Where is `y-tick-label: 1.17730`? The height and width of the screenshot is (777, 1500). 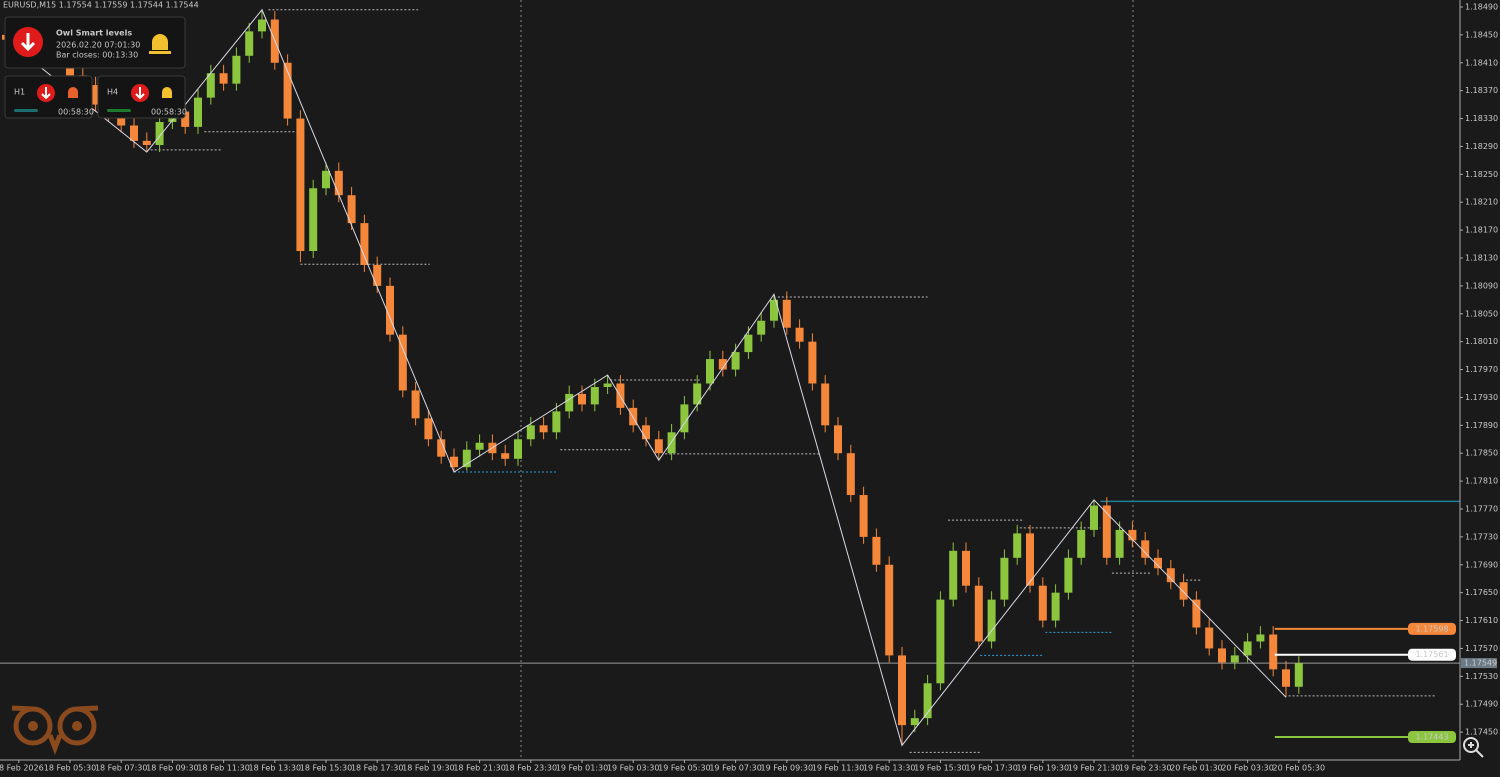 y-tick-label: 1.17730 is located at coordinates (1481, 536).